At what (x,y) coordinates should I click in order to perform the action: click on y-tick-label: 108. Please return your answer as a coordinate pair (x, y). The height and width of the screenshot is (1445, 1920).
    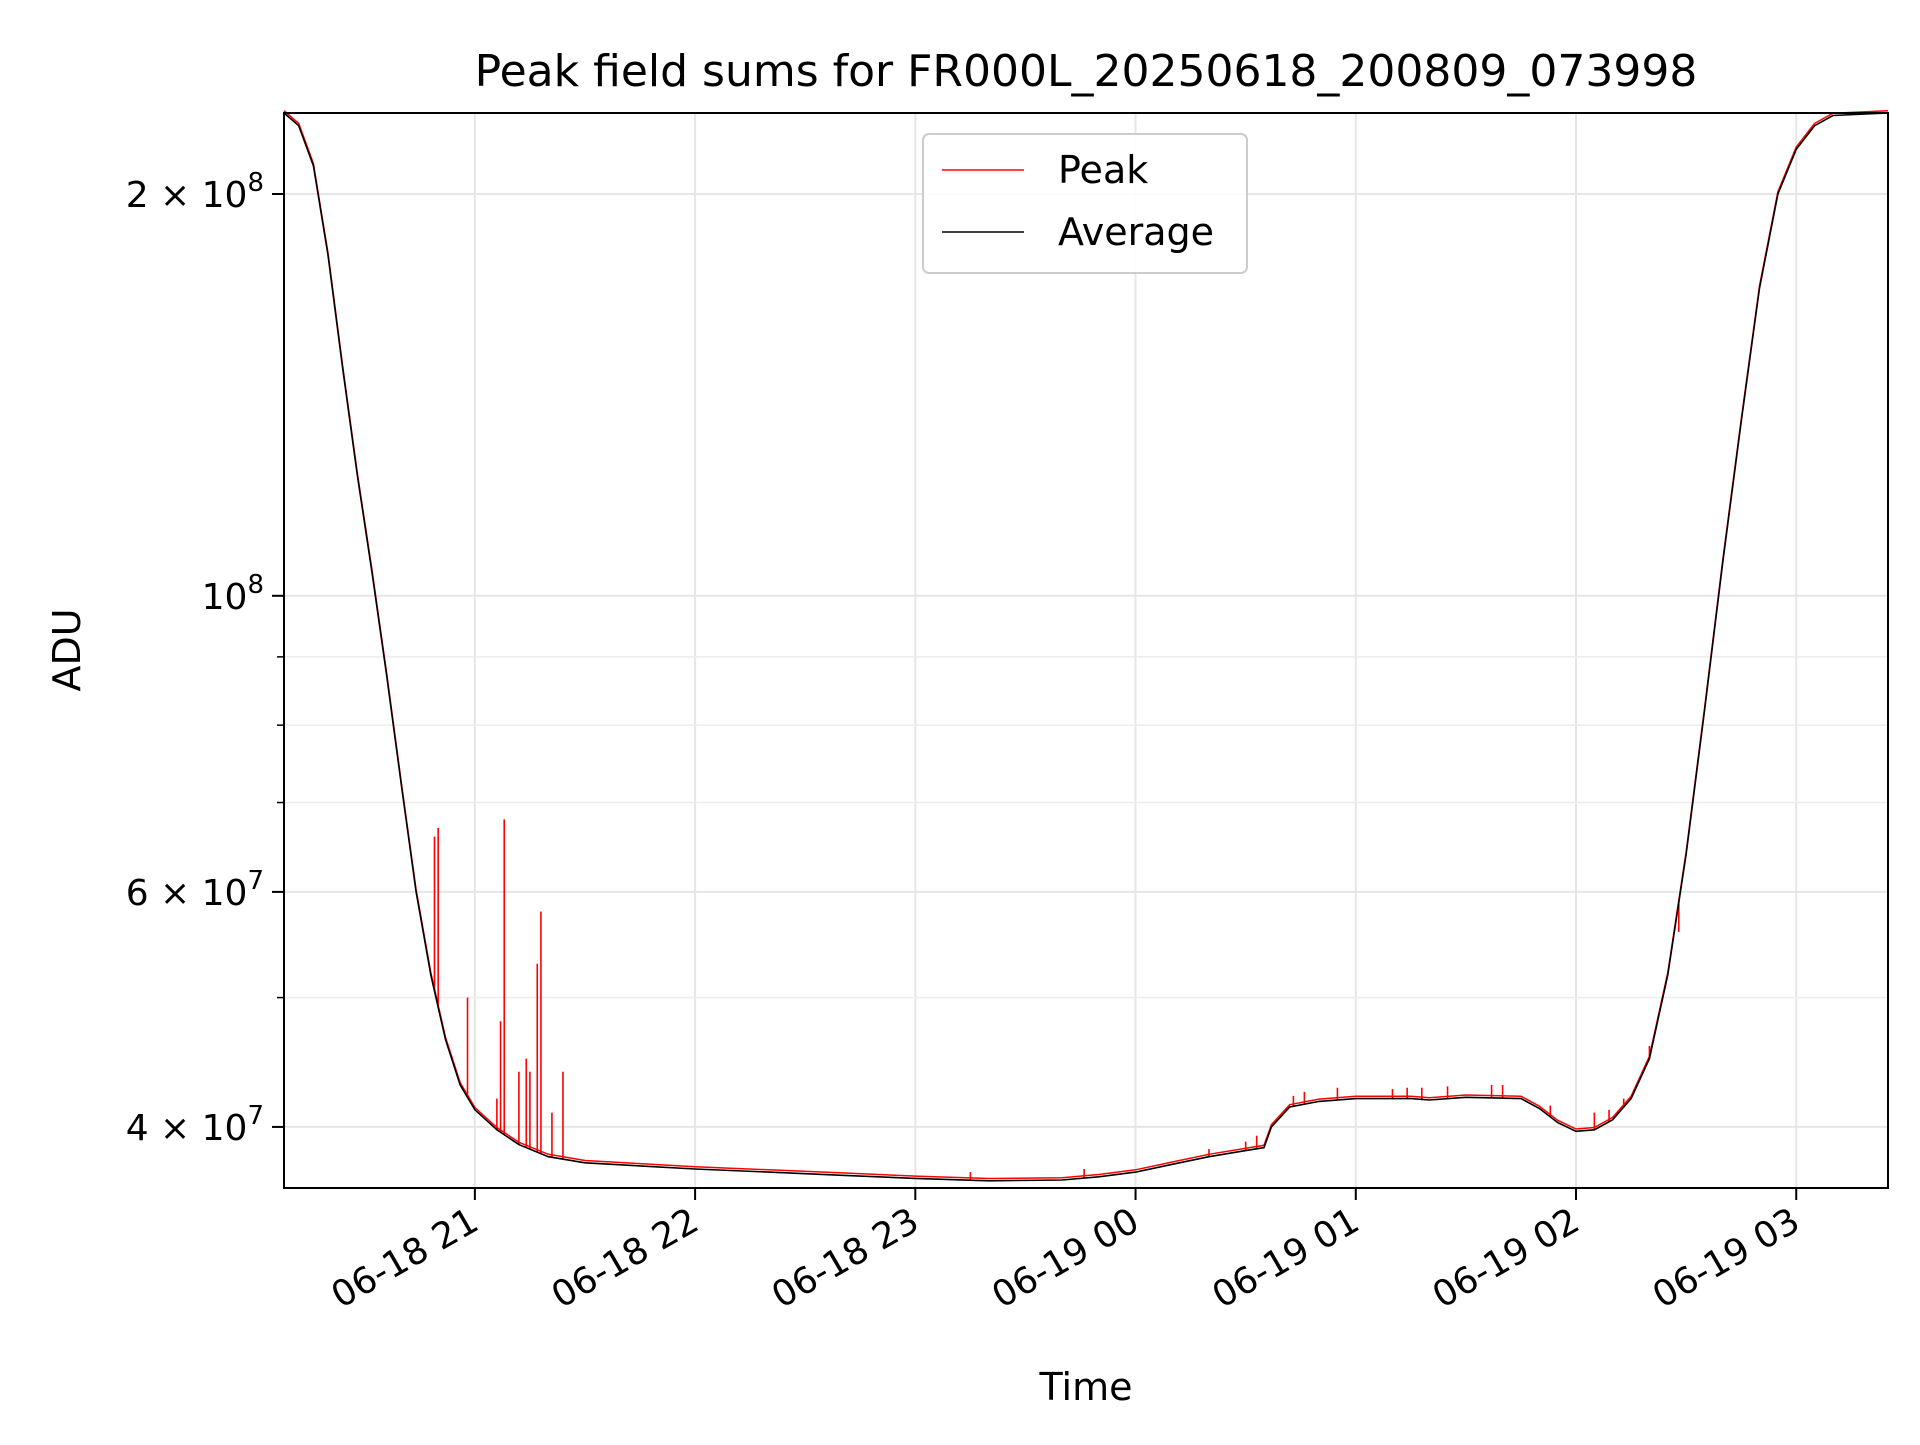
    Looking at the image, I should click on (233, 594).